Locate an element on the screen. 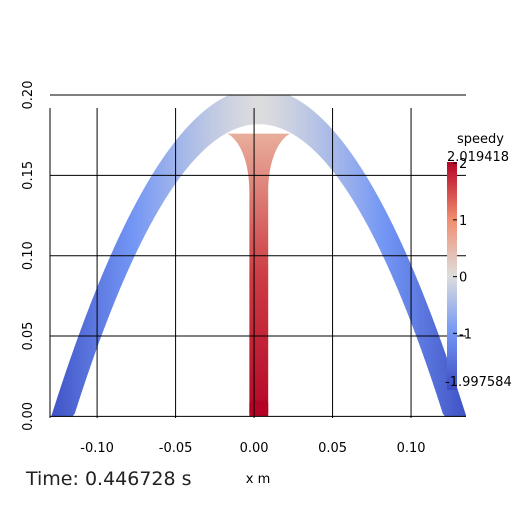  colorbar-tick-label: 2 is located at coordinates (463, 164).